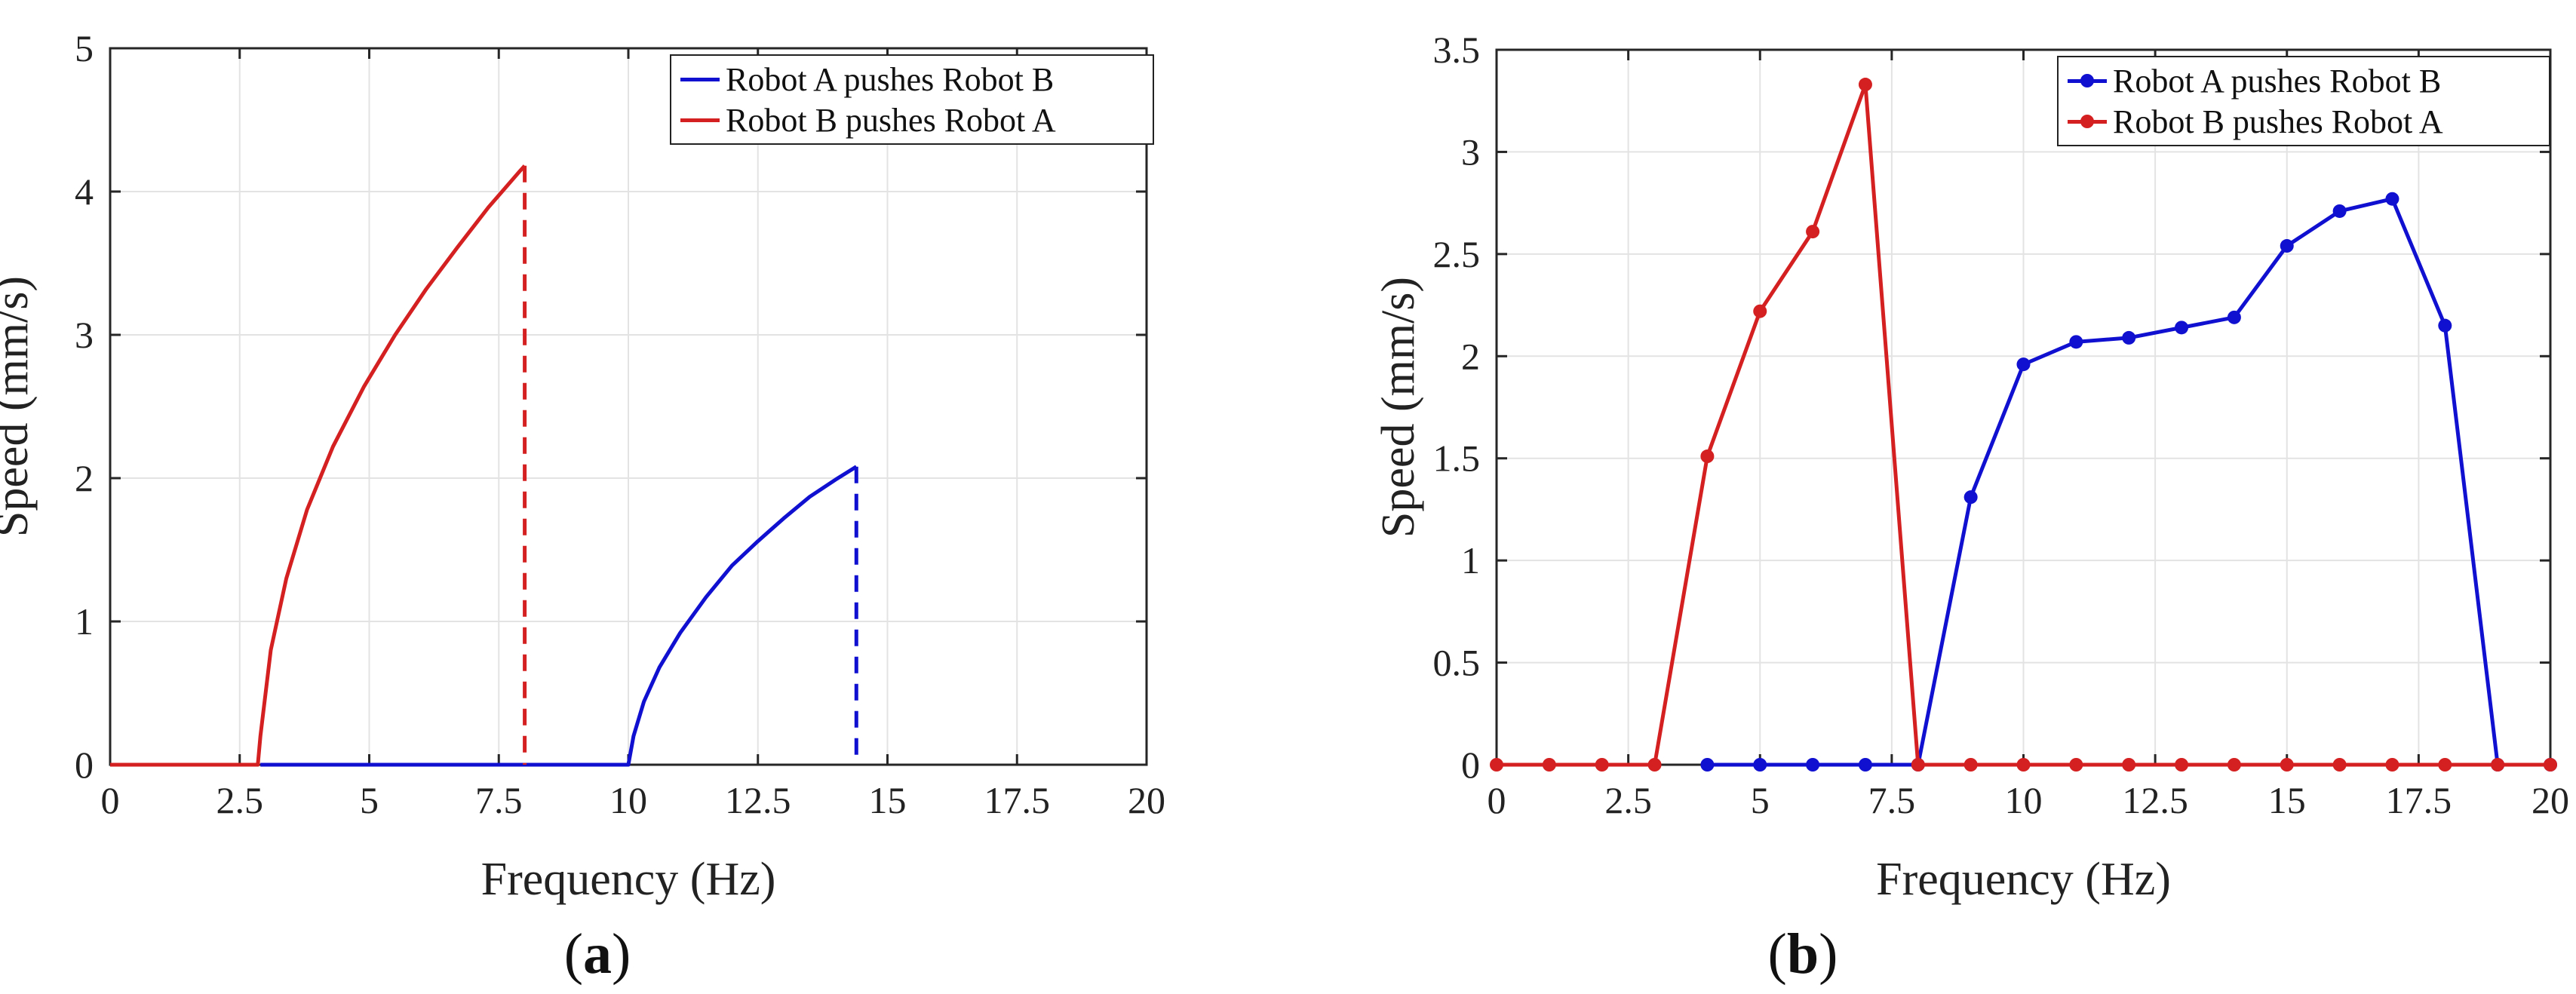  Describe the element at coordinates (84, 765) in the screenshot. I see `chart-a-ytick-label-0: 0` at that location.